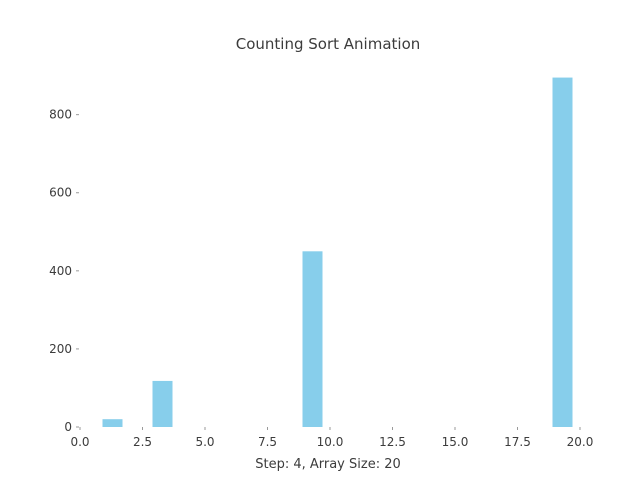 This screenshot has height=480, width=640. Describe the element at coordinates (580, 442) in the screenshot. I see `x-tick-label: 20.0` at that location.